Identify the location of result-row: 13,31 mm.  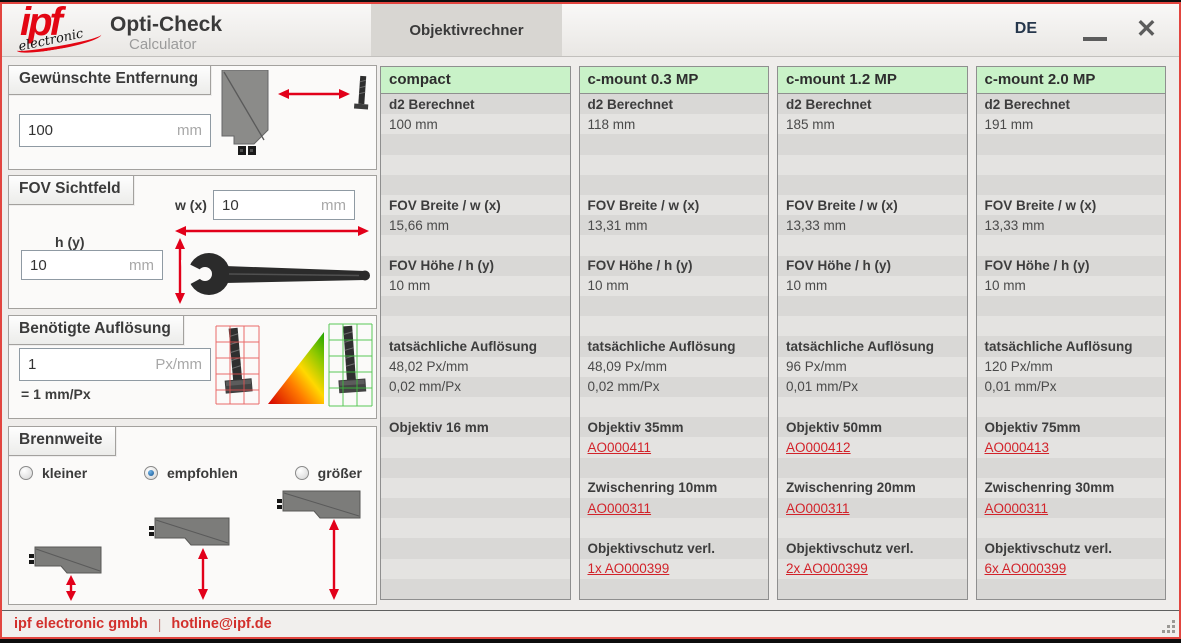
(673, 225).